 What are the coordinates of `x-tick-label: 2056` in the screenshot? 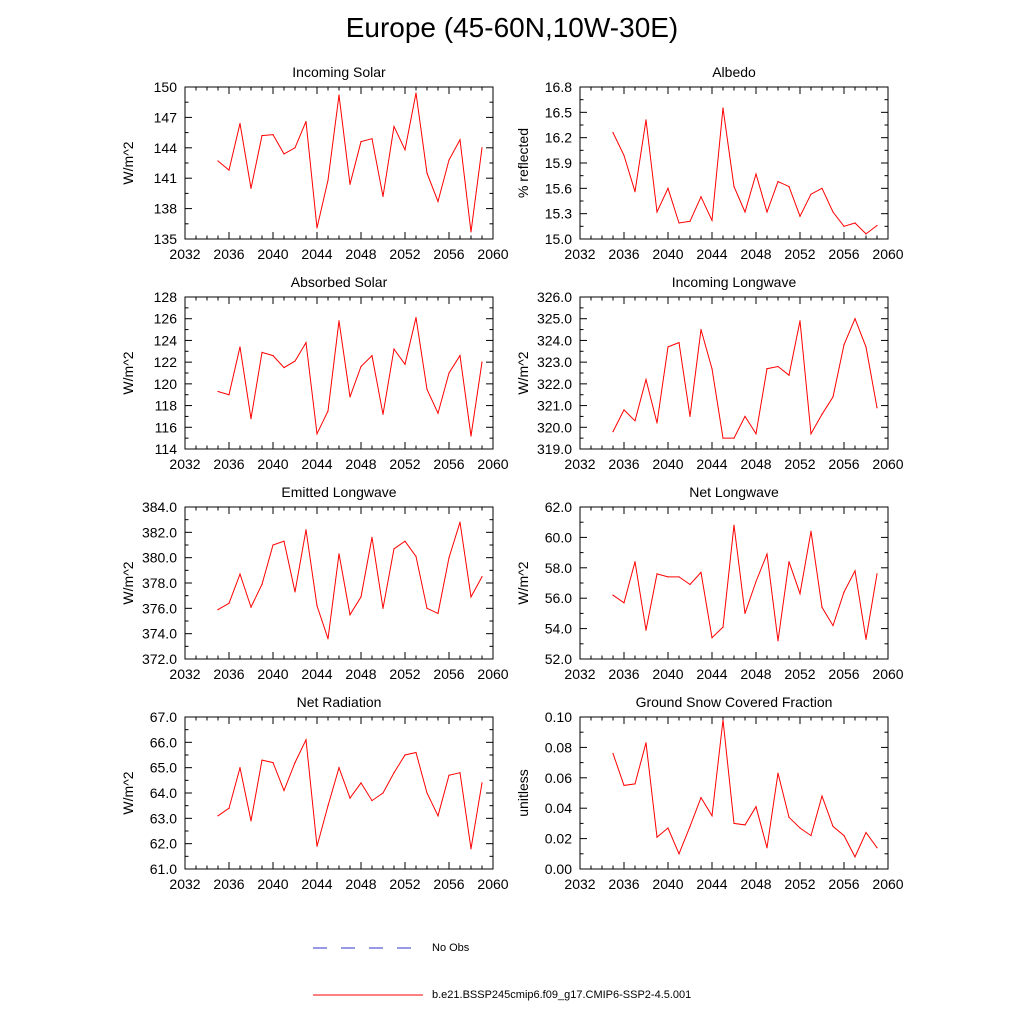 It's located at (448, 884).